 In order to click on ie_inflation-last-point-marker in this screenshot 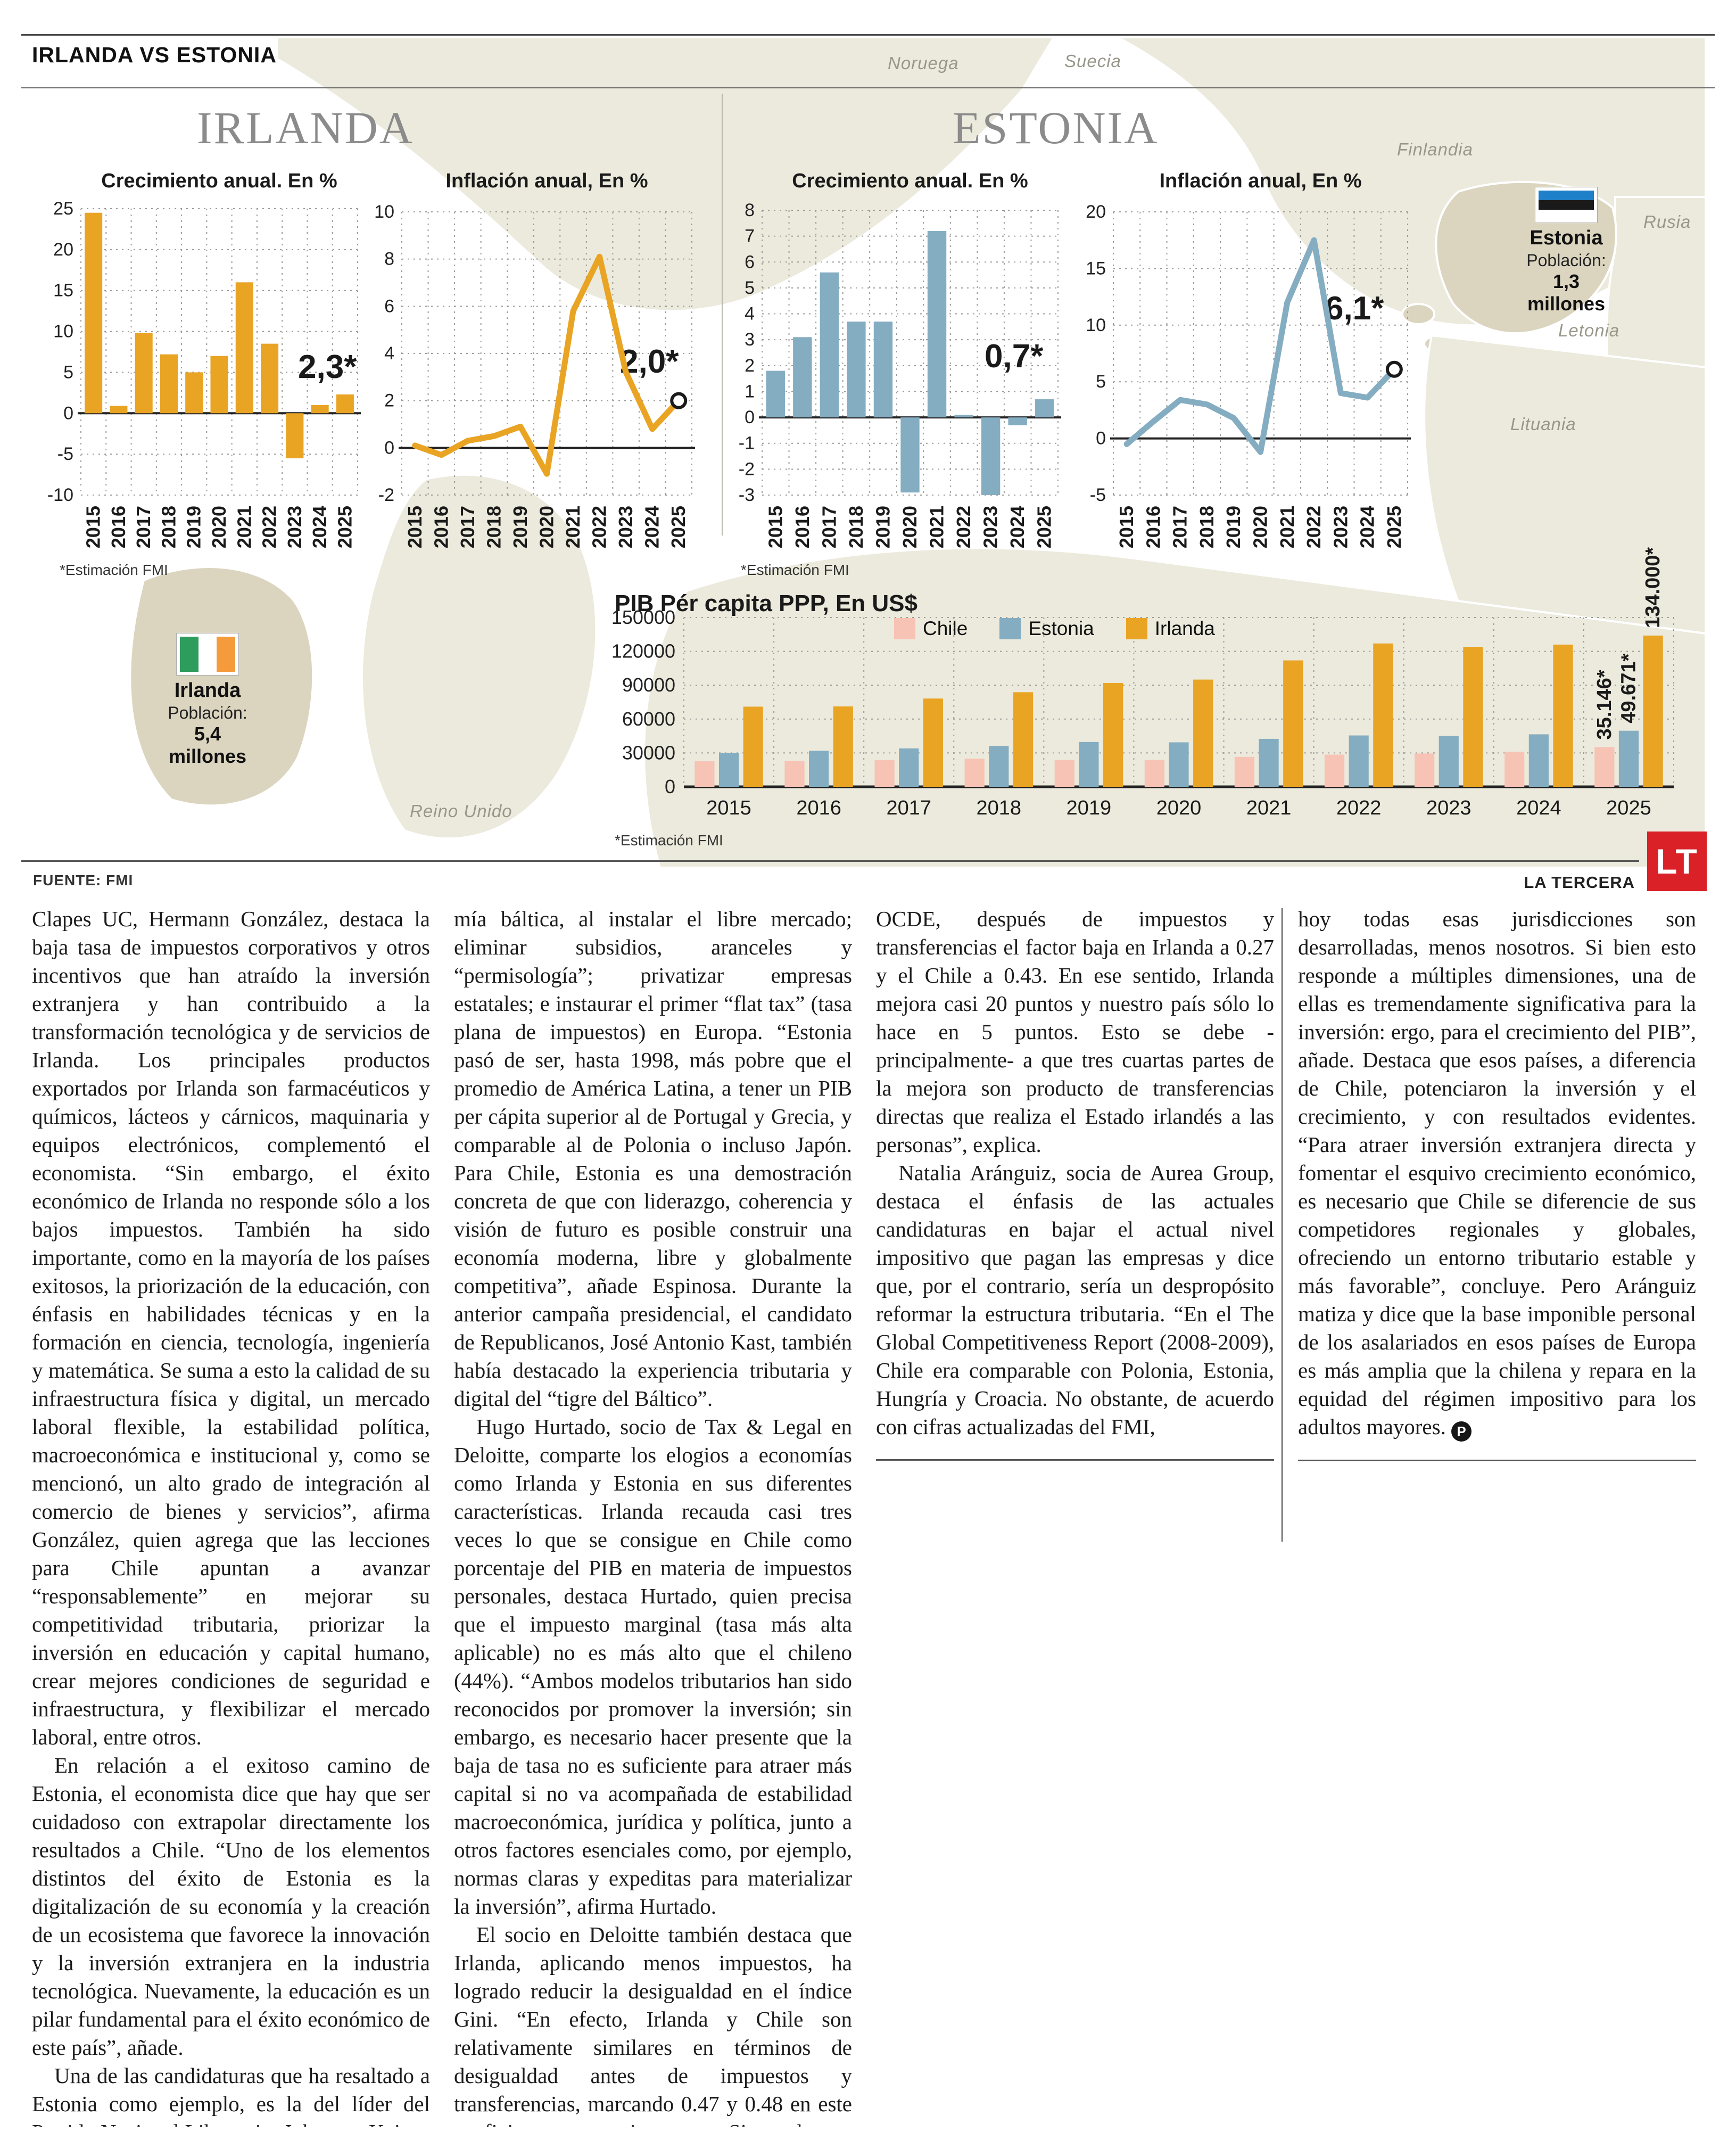, I will do `click(679, 400)`.